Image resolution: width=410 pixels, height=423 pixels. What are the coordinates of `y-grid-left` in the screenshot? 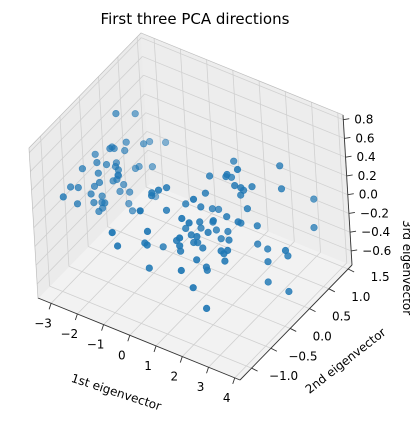 It's located at (141, 111).